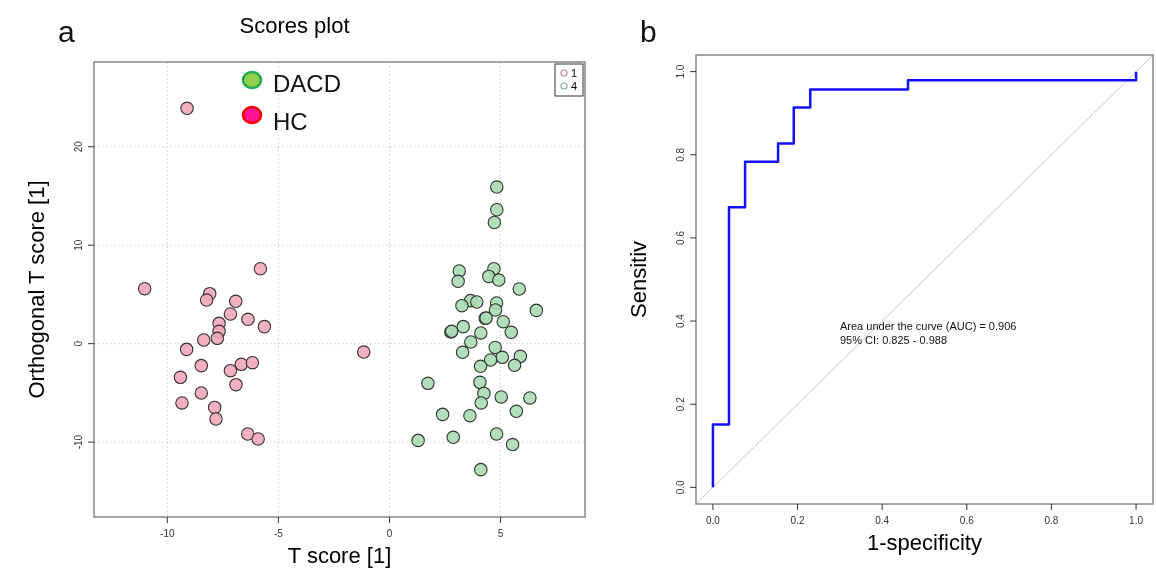 This screenshot has width=1156, height=580. I want to click on text: 4, so click(574, 86).